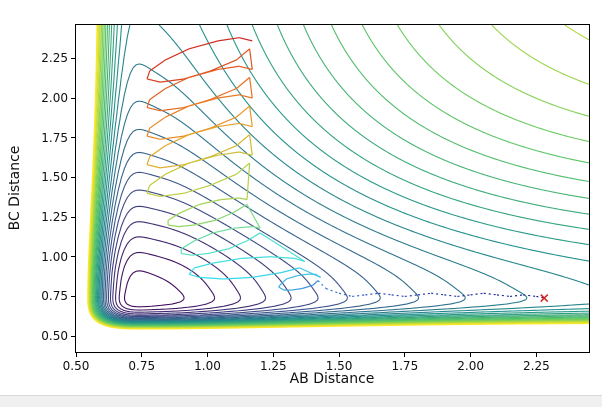 The height and width of the screenshot is (407, 602). Describe the element at coordinates (54, 177) in the screenshot. I see `y-tick-label: 1.50` at that location.